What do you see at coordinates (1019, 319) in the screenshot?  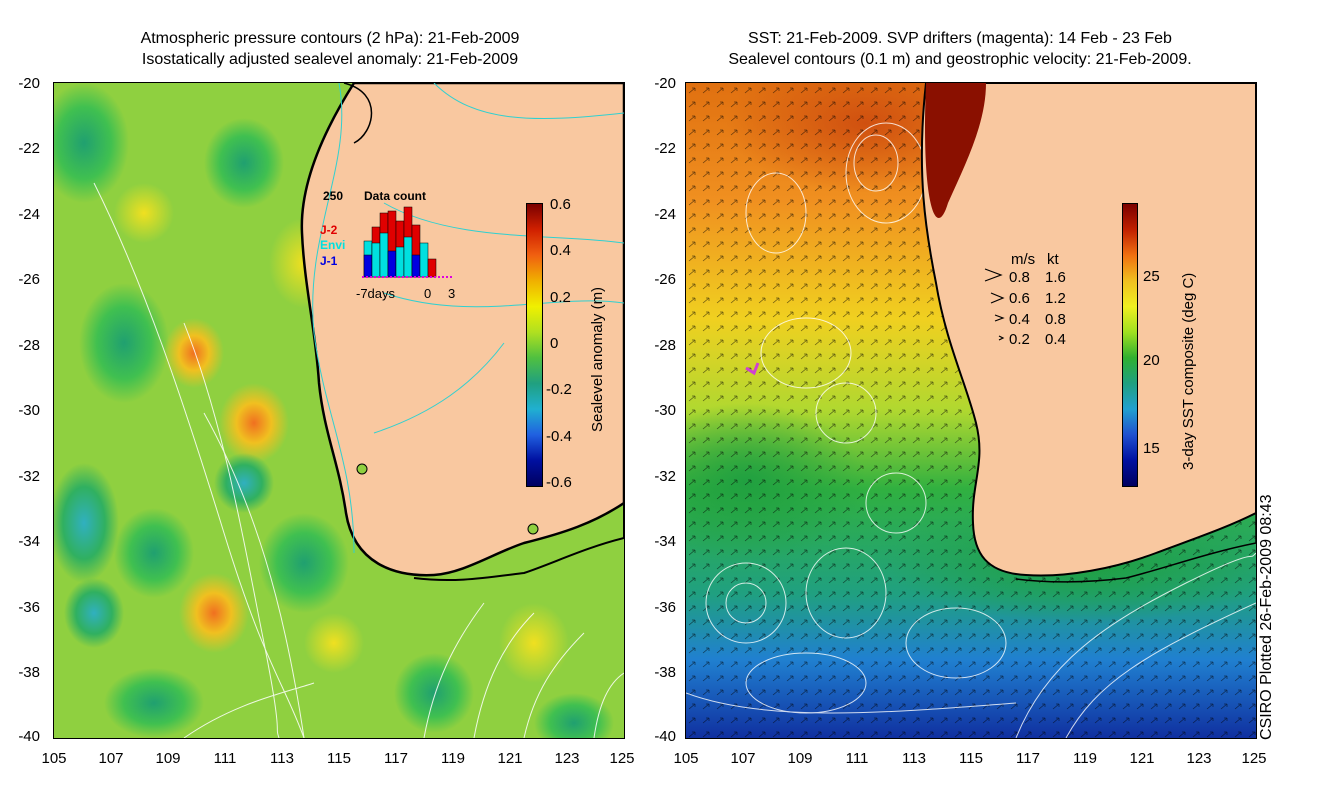 I see `speed-row-ms: 0.4` at bounding box center [1019, 319].